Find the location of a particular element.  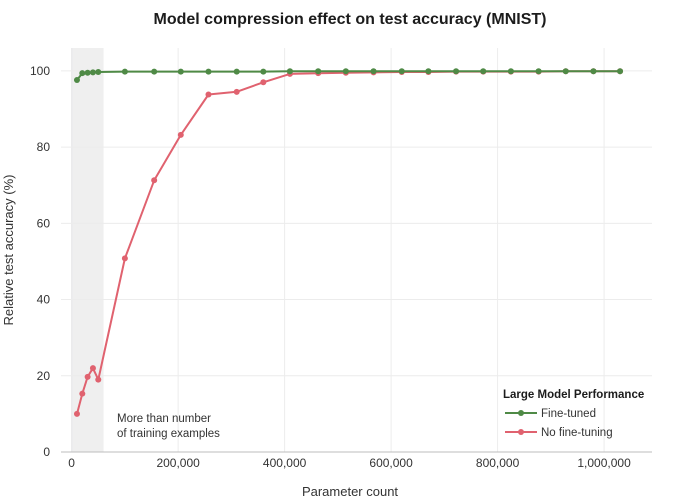

x-tick-label: 1,000,000 is located at coordinates (604, 463).